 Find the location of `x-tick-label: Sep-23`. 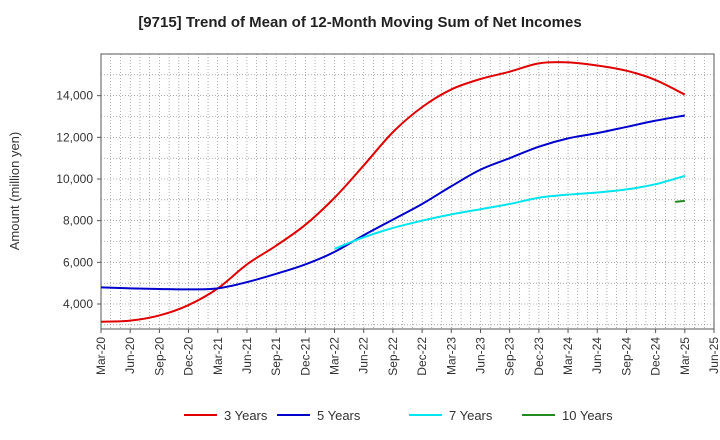

x-tick-label: Sep-23 is located at coordinates (510, 356).